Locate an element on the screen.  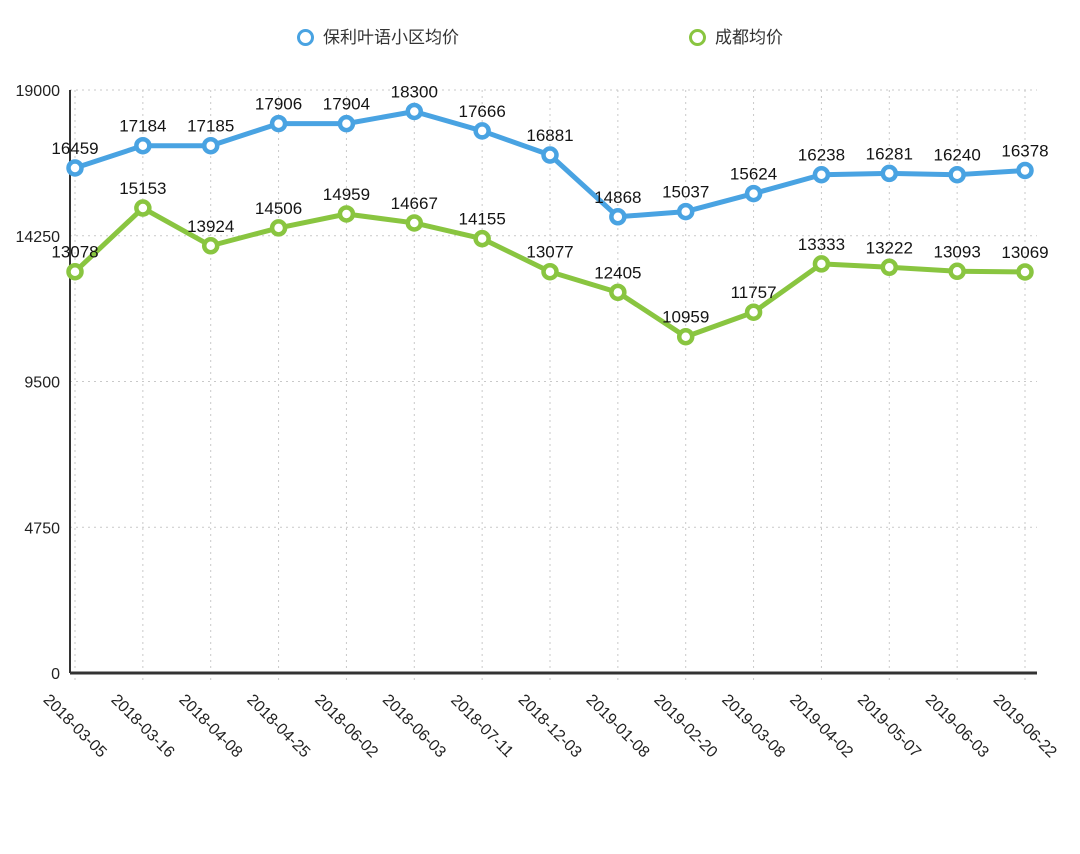
x-axis-label: 2018-07-11 is located at coordinates (481, 726).